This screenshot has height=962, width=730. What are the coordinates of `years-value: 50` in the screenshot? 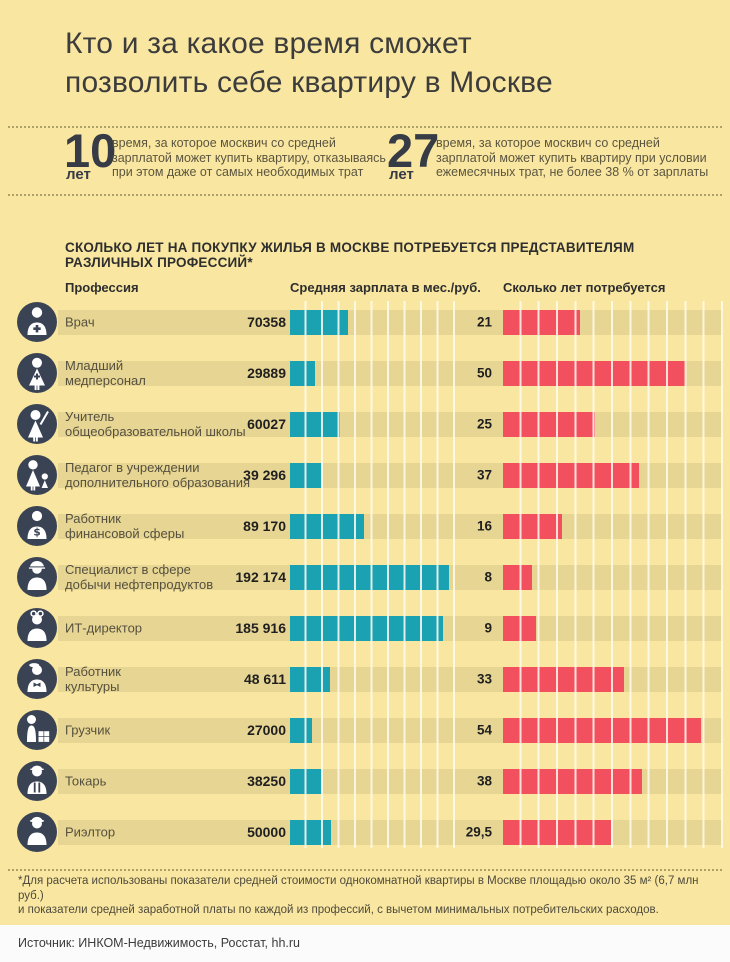 It's located at (484, 373).